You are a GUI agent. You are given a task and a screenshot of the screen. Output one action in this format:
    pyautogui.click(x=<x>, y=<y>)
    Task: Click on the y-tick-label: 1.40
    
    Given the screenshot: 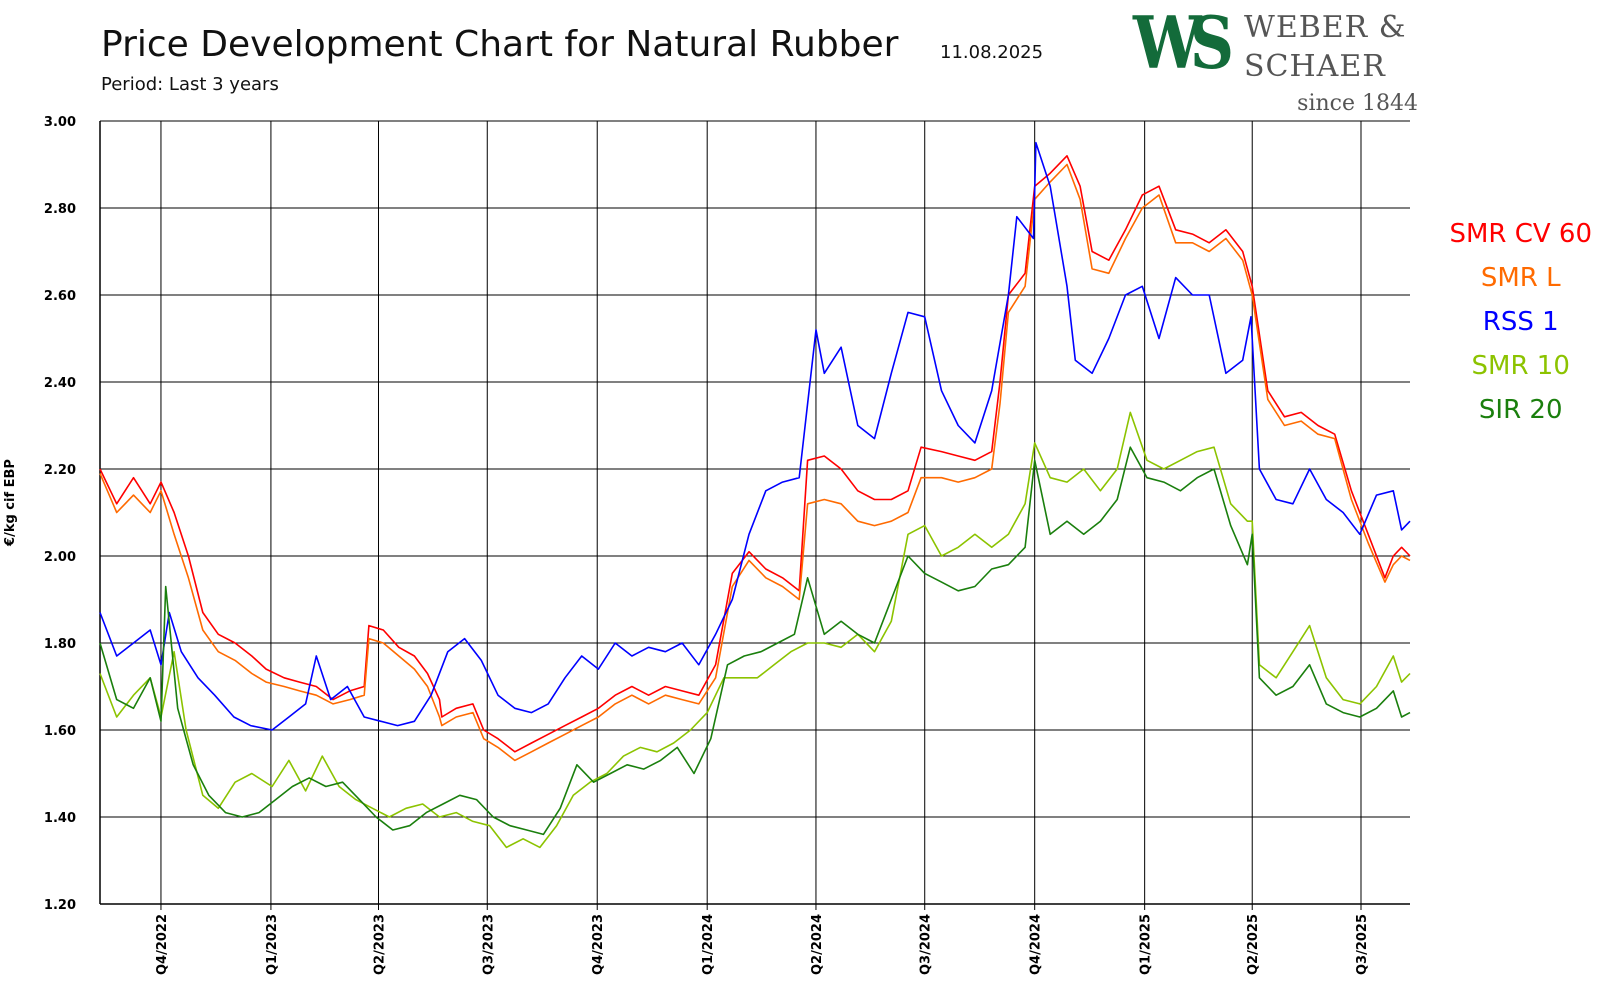 What is the action you would take?
    pyautogui.click(x=60, y=818)
    